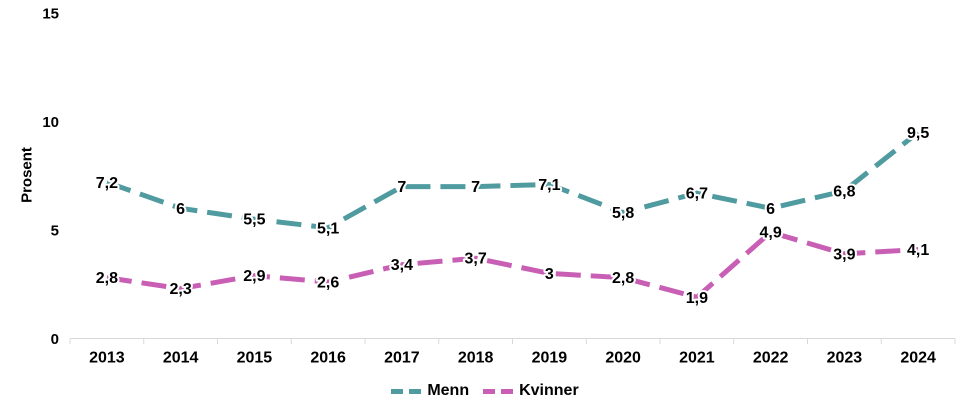 The image size is (970, 412). What do you see at coordinates (549, 274) in the screenshot?
I see `data-label-kvinner: 3` at bounding box center [549, 274].